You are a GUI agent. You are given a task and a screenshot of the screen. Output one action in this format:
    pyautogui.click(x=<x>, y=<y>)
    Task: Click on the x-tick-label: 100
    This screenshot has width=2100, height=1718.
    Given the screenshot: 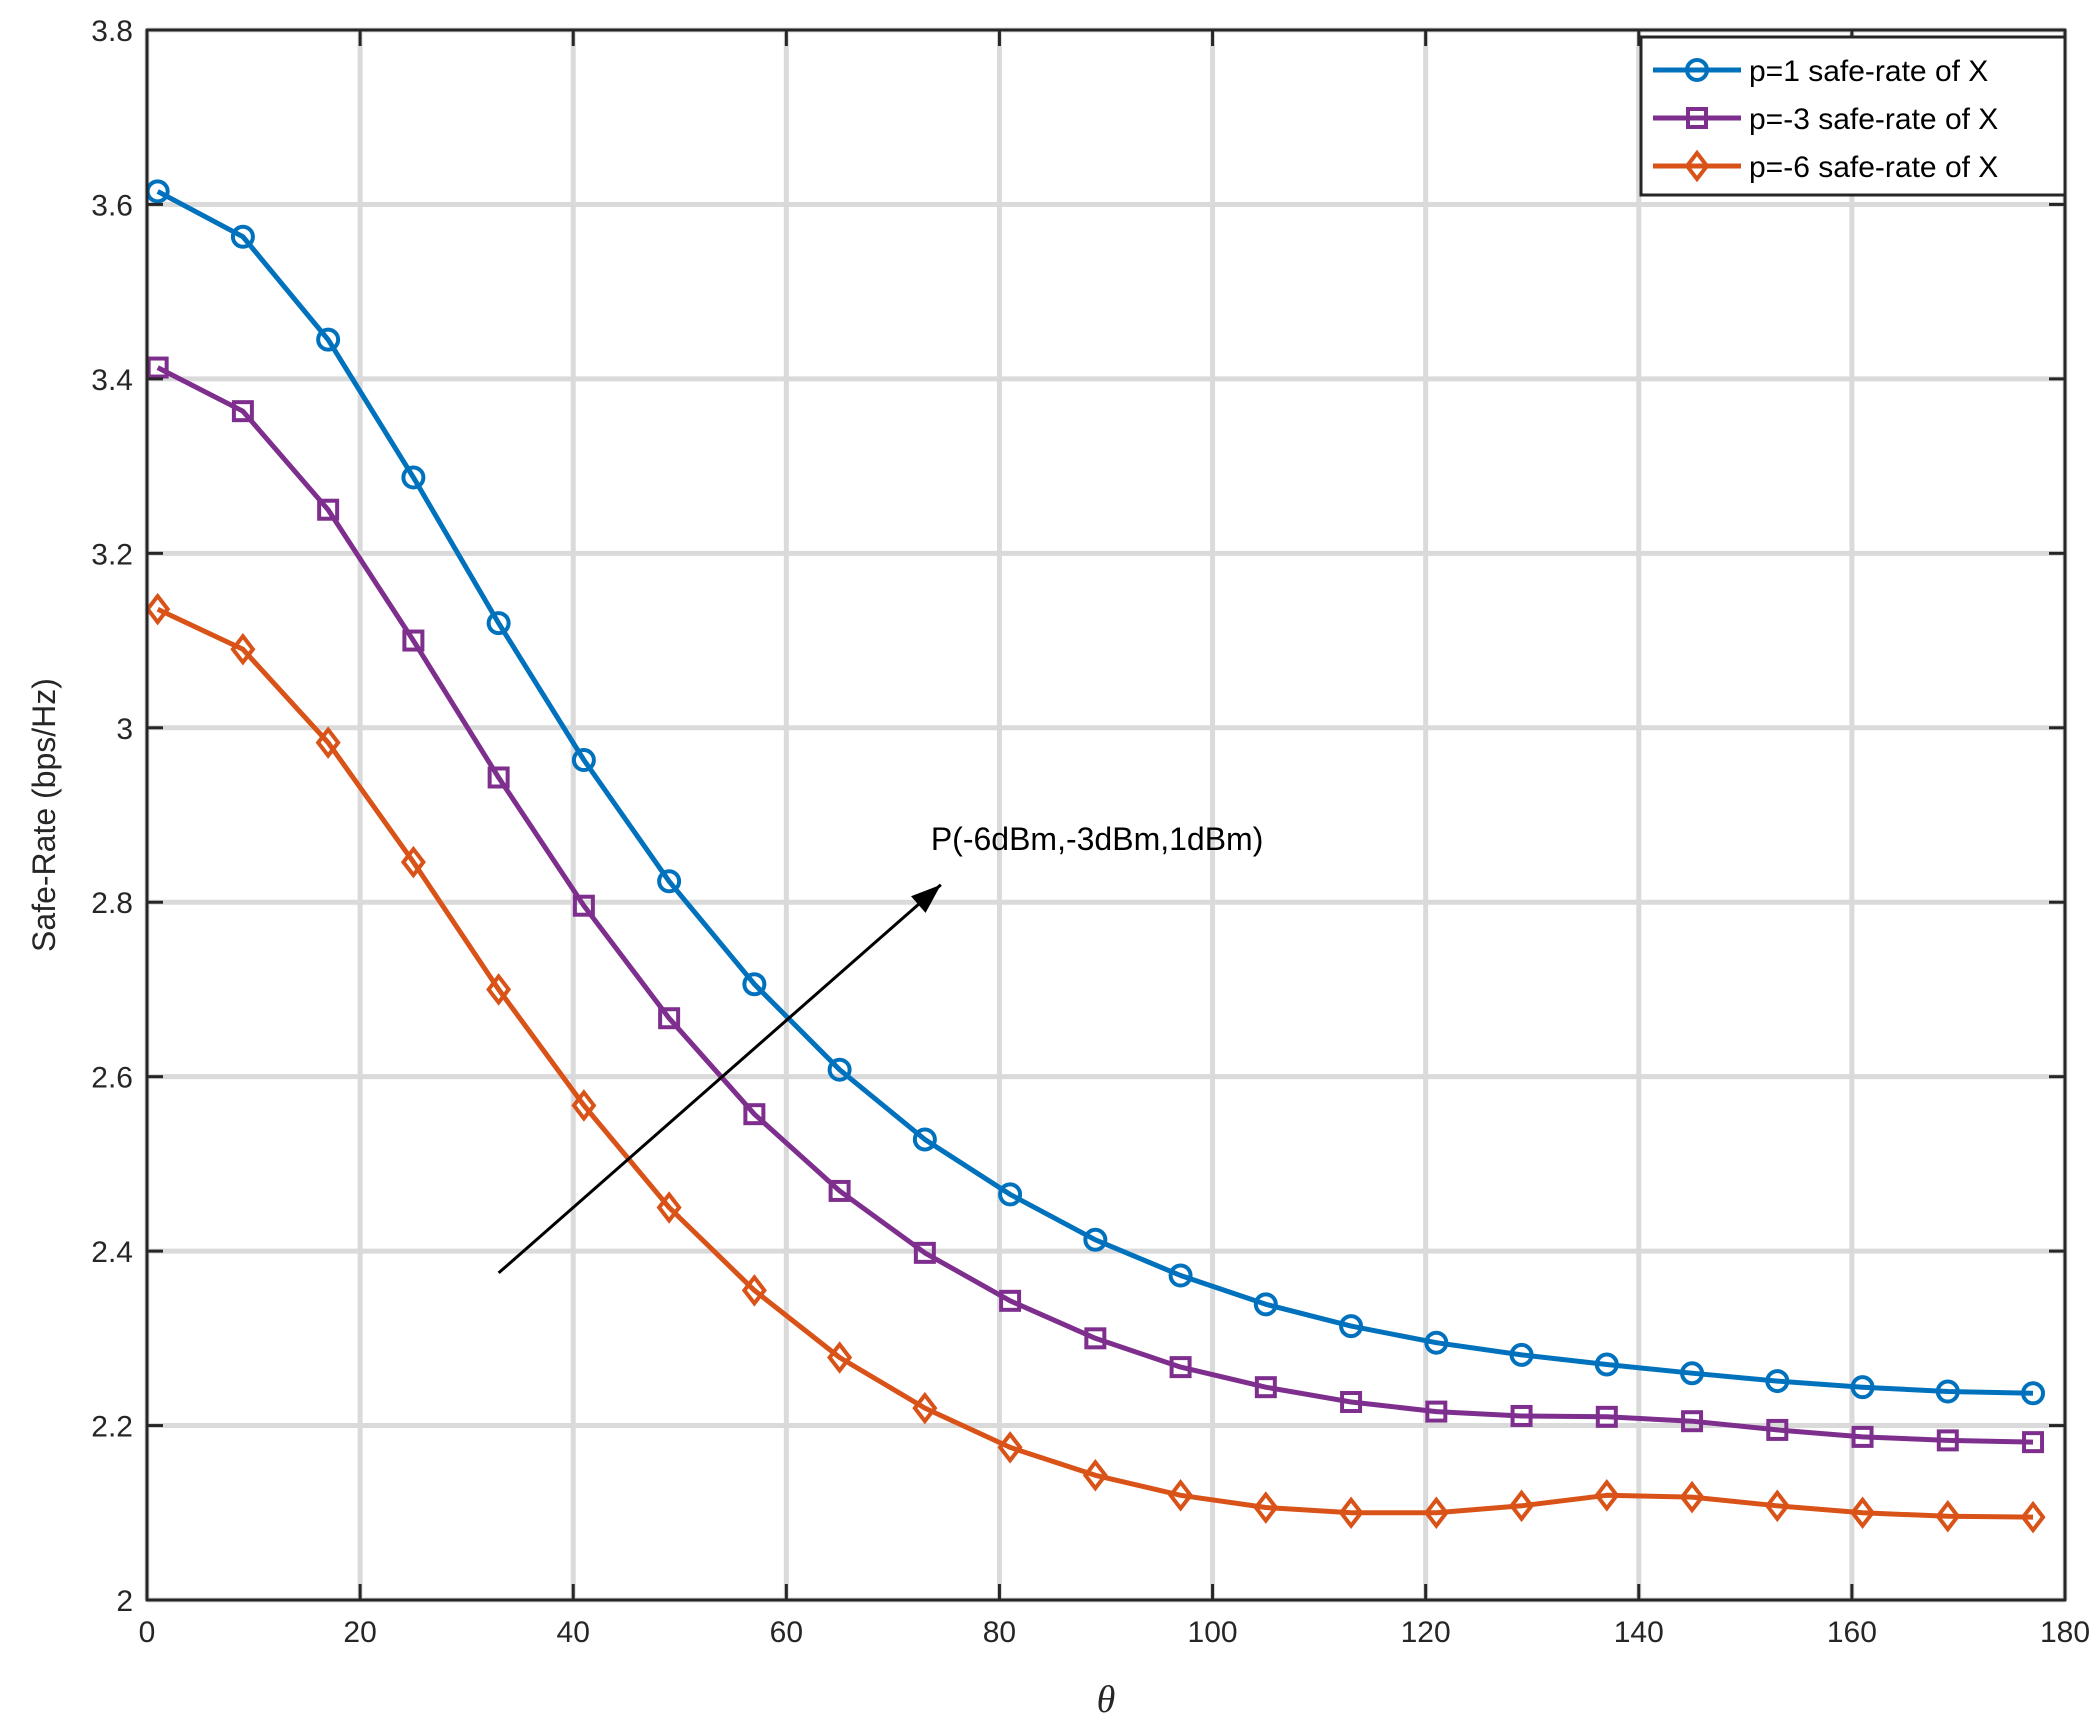 What is the action you would take?
    pyautogui.click(x=1213, y=1632)
    